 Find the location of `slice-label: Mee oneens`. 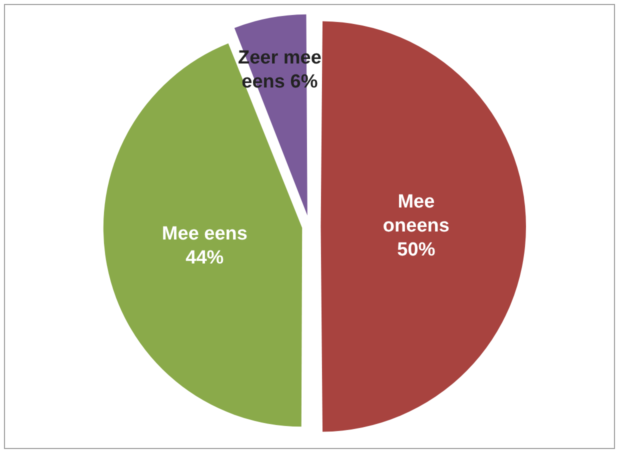

slice-label: Mee oneens is located at coordinates (416, 214).